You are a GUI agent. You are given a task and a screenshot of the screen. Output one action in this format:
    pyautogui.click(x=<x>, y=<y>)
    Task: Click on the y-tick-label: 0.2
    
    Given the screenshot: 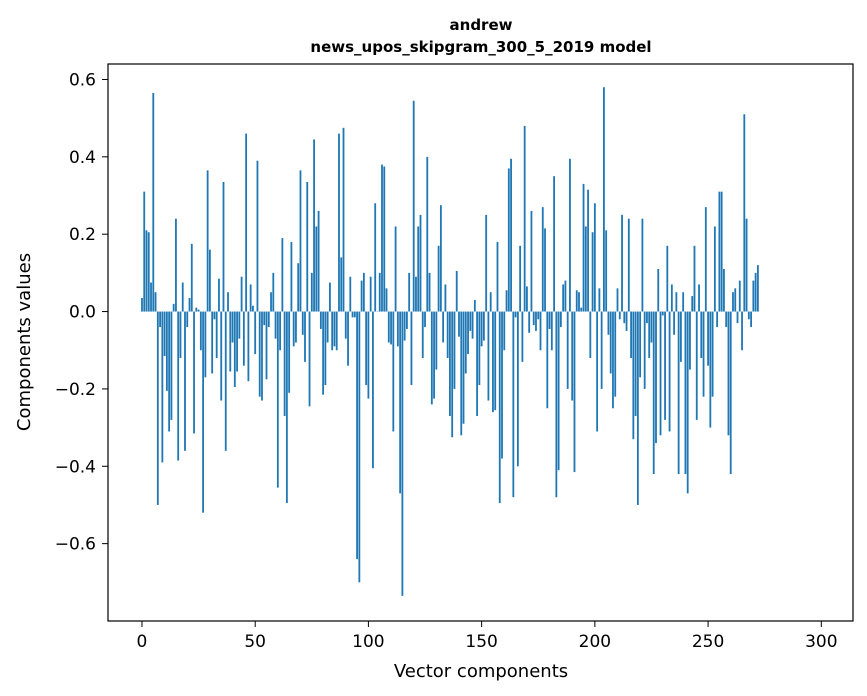 What is the action you would take?
    pyautogui.click(x=82, y=235)
    